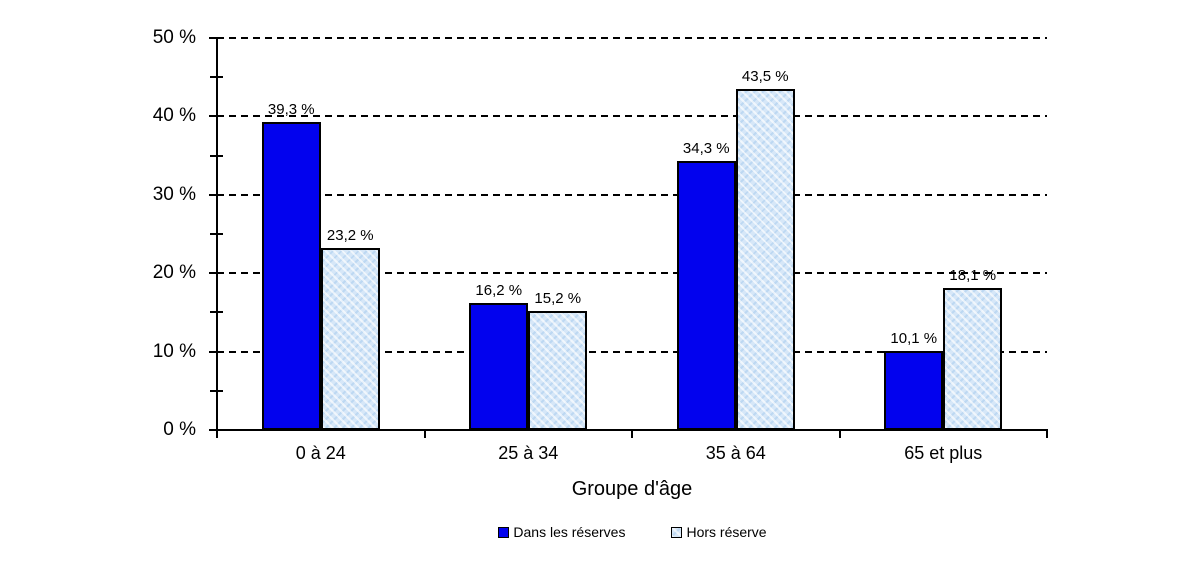 The image size is (1200, 576). Describe the element at coordinates (291, 109) in the screenshot. I see `value-label: 39,3 %` at that location.